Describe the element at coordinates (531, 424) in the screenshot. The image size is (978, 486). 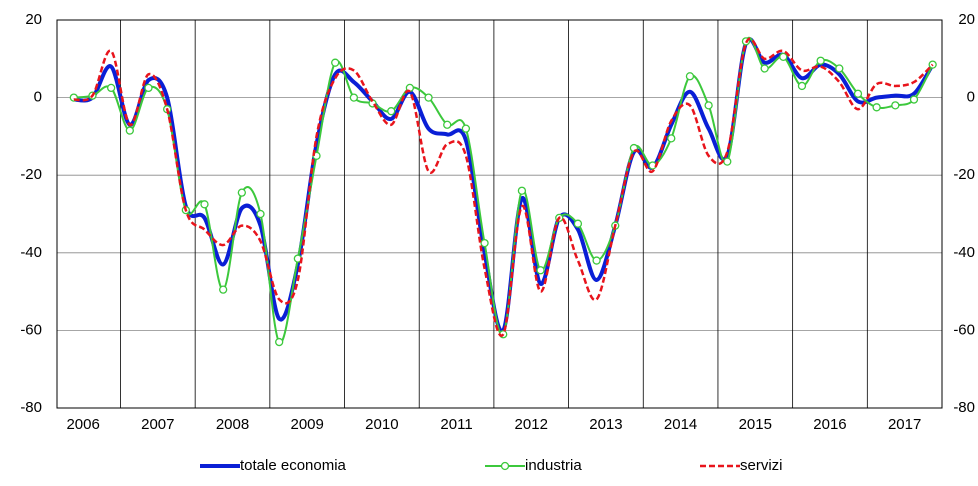
I see `x-tick-label: 2012` at that location.